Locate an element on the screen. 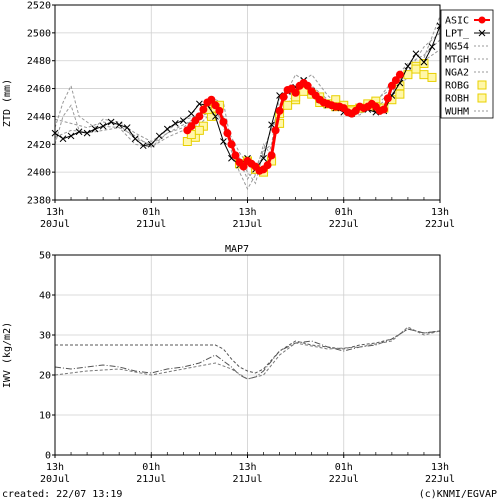 The width and height of the screenshot is (500, 500). legend-label-nga2: NGA2 is located at coordinates (457, 73).